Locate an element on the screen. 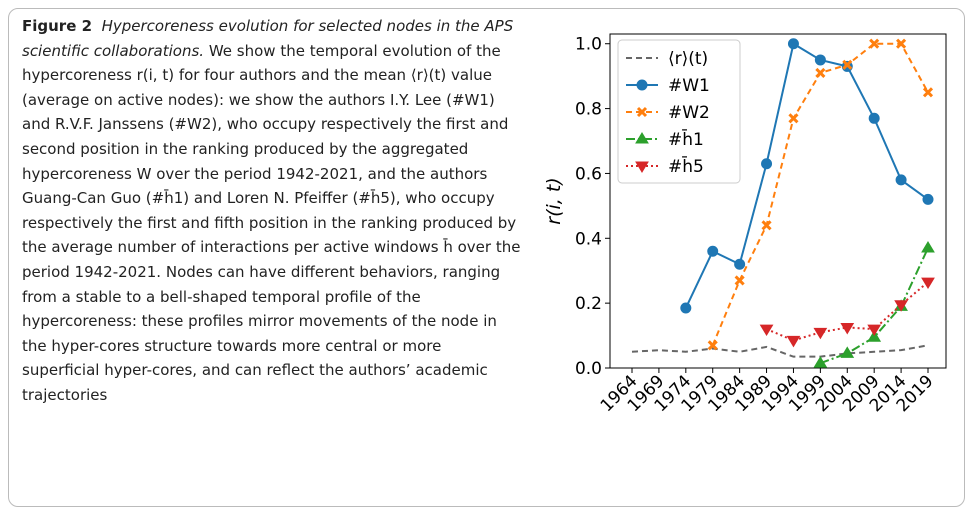 The image size is (973, 515). legend-label: #W1 is located at coordinates (689, 86).